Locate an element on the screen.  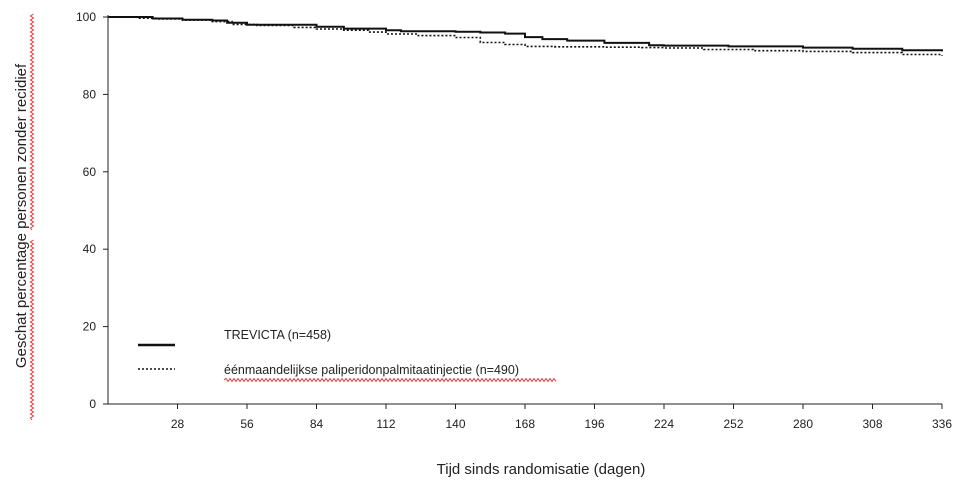
x-axis-label: Tijd sinds randomisatie (dagen) is located at coordinates (541, 469).